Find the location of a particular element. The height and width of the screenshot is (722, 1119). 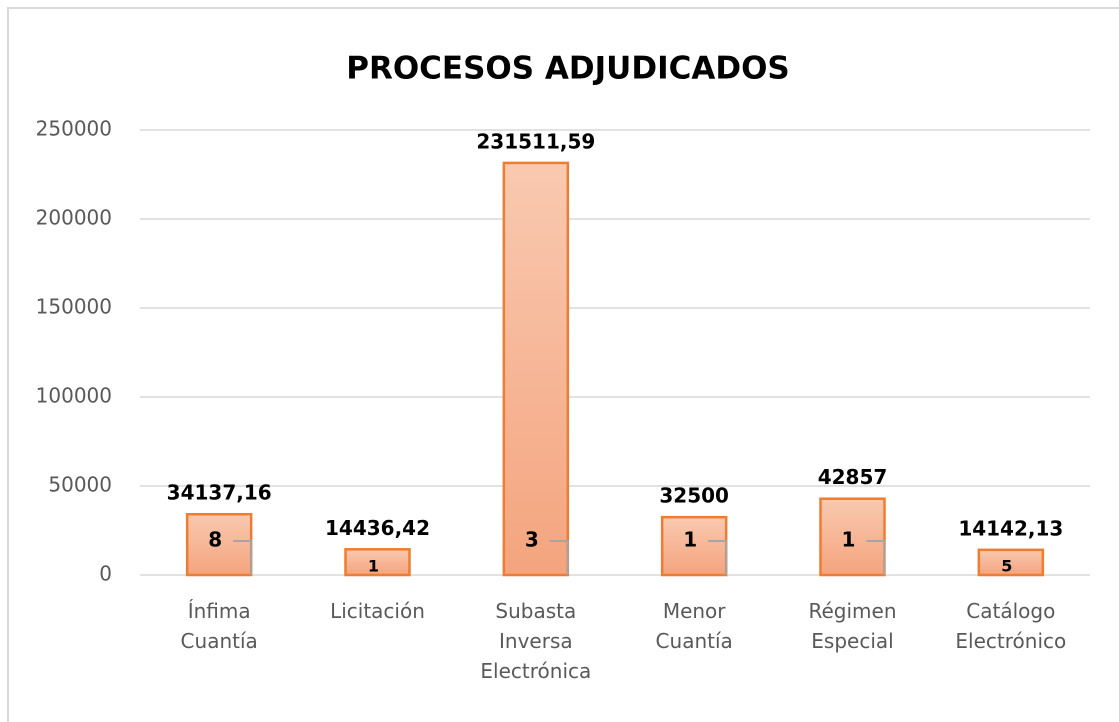

value-label: 42857 is located at coordinates (853, 477).